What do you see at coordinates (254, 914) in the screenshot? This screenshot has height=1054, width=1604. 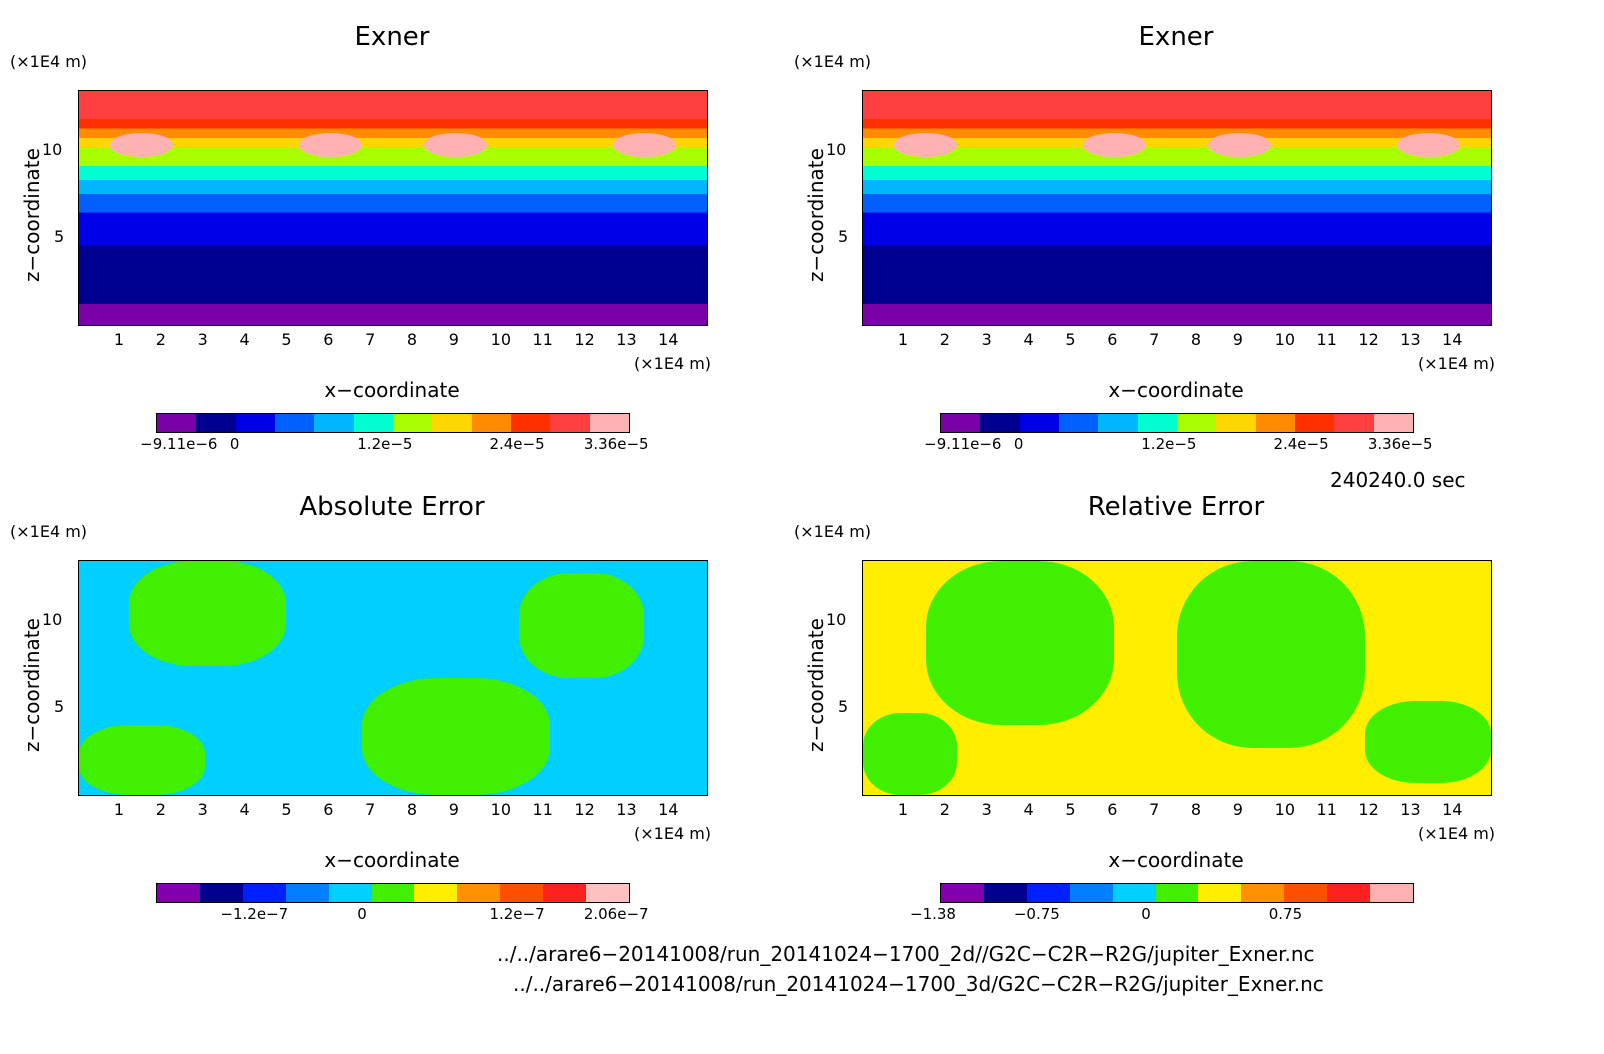 I see `colorbar-label: −1.2e−7` at bounding box center [254, 914].